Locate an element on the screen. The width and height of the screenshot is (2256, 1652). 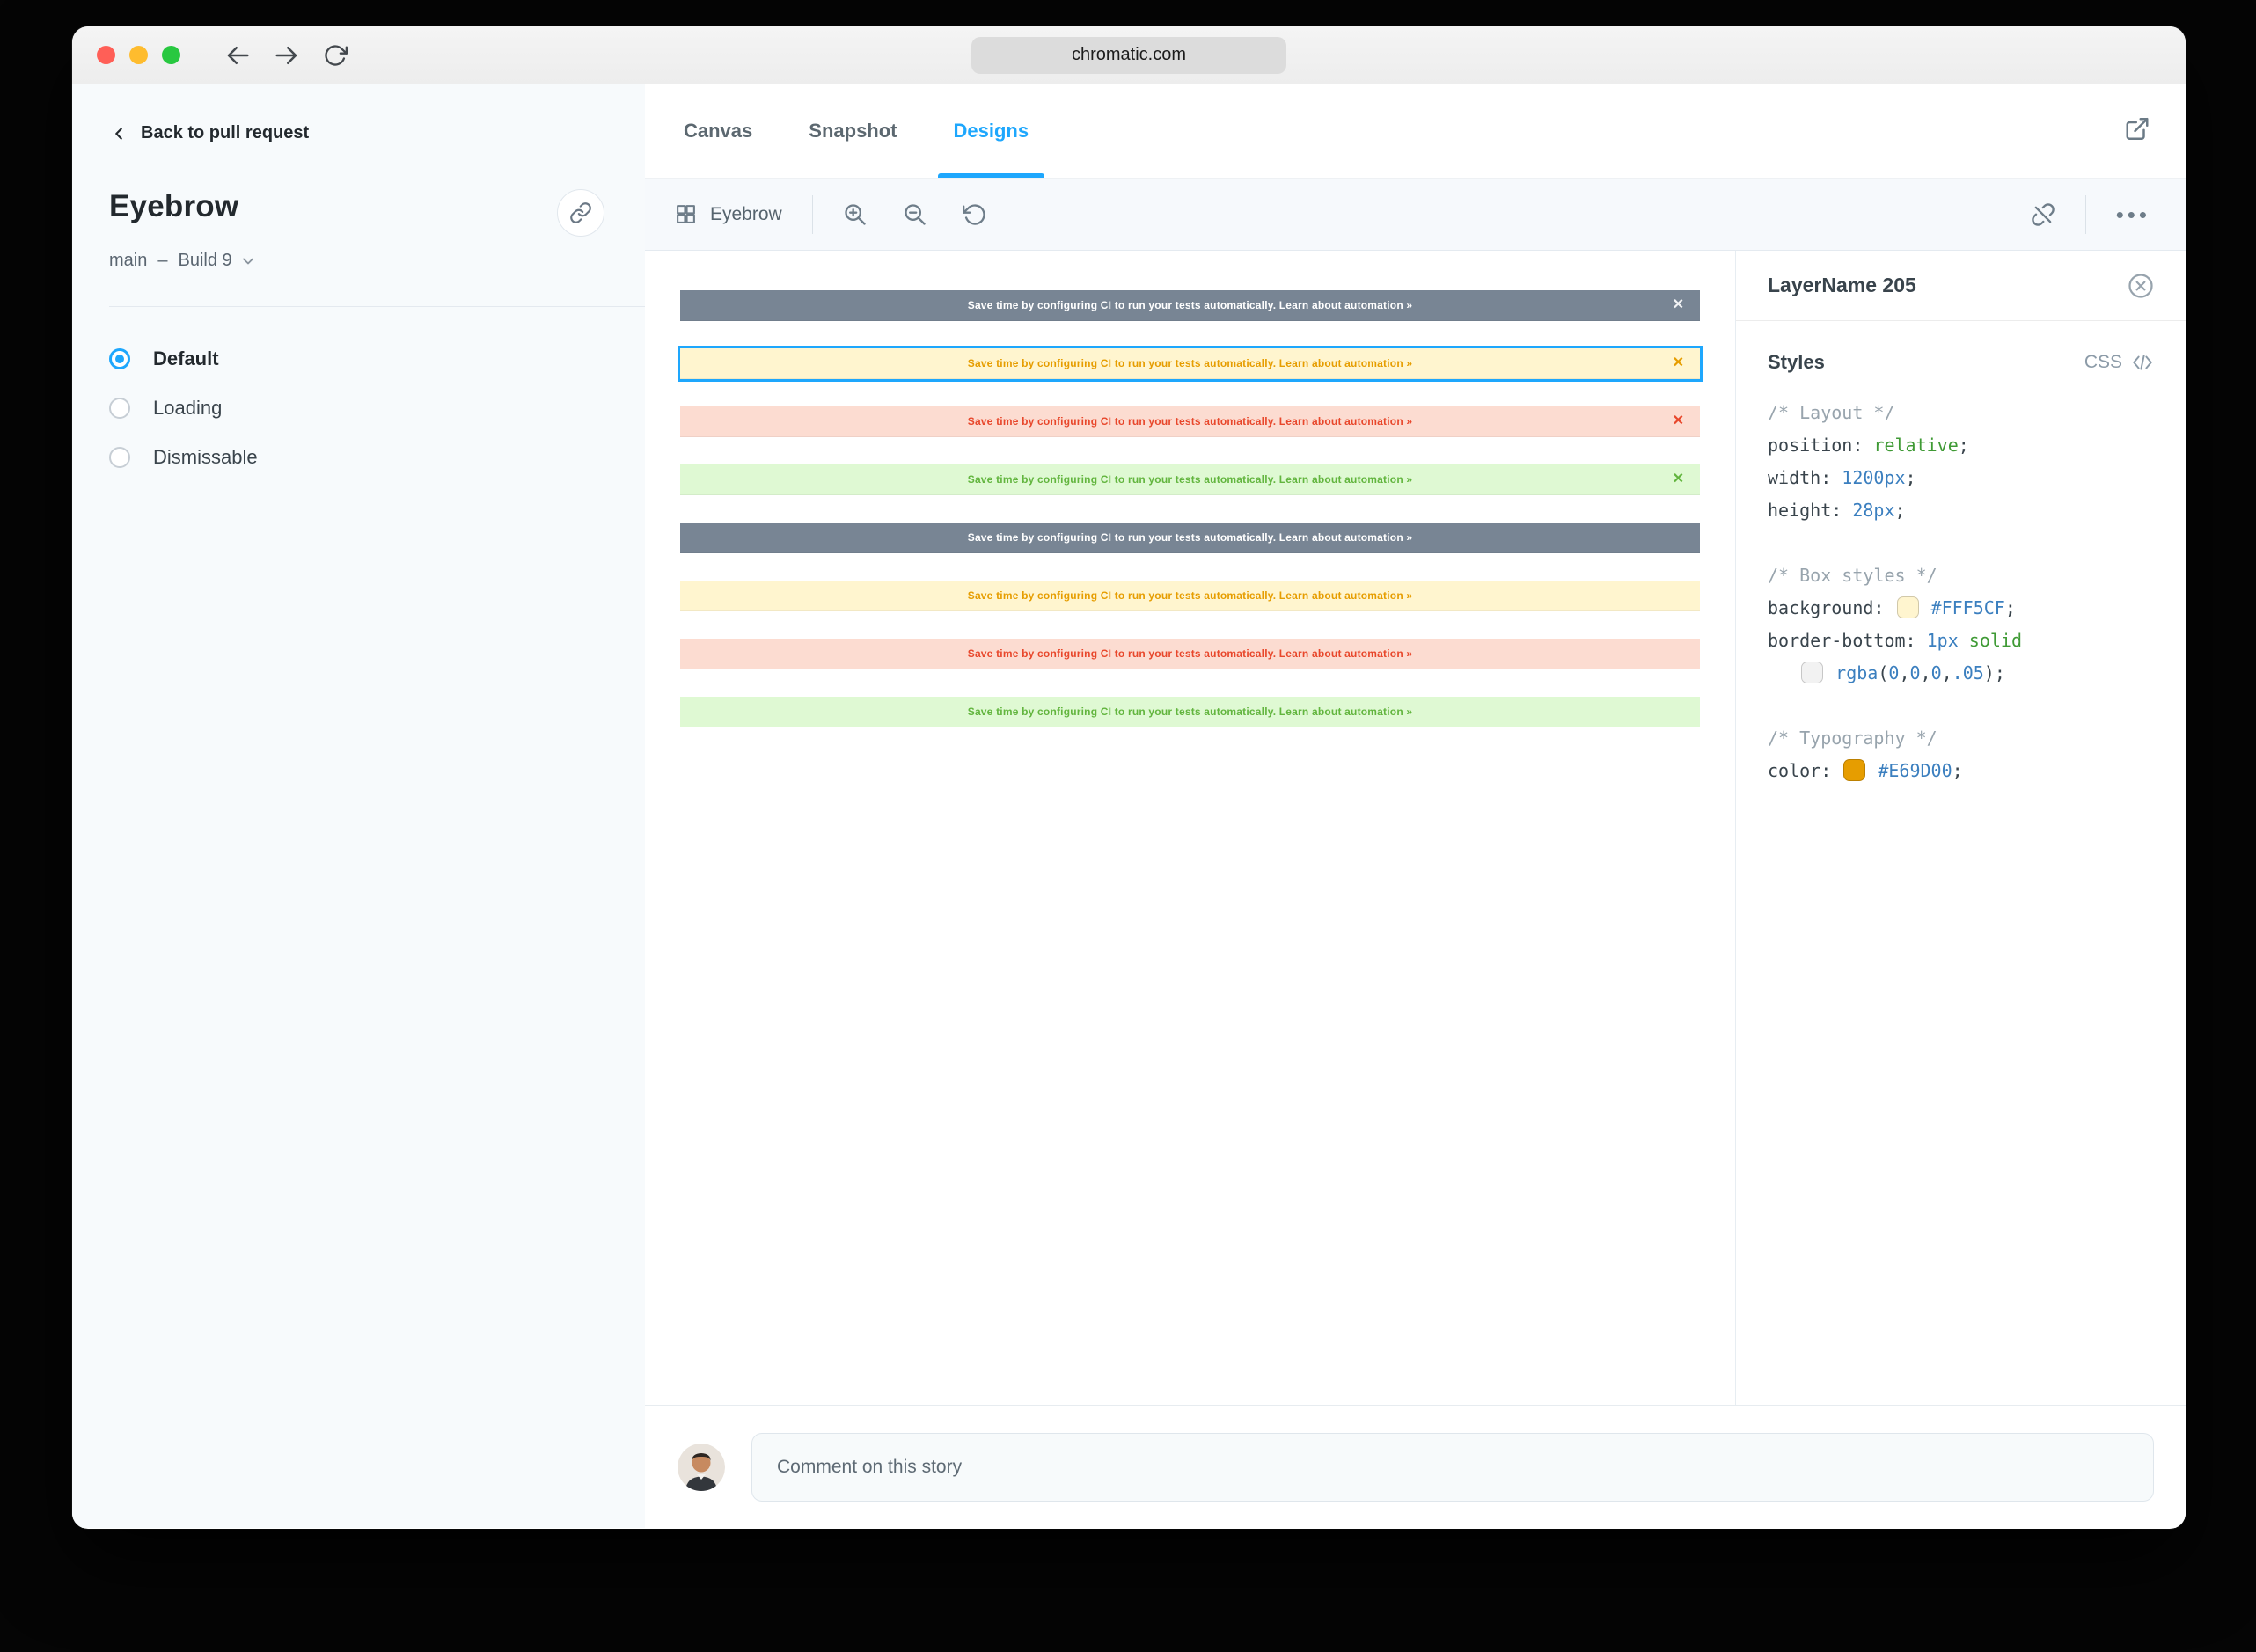
minimize-button is located at coordinates (138, 55).